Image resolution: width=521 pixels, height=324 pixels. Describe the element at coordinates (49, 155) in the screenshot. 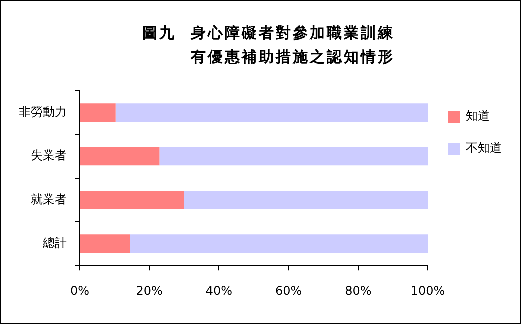

I see `y-tick-label: 失業者` at that location.